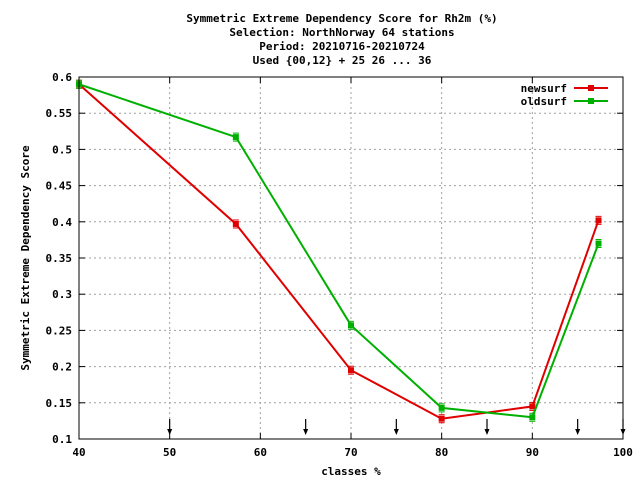 Image resolution: width=640 pixels, height=480 pixels. I want to click on x-tick-labels: 40 50 60 70 80 90 100, so click(352, 452).